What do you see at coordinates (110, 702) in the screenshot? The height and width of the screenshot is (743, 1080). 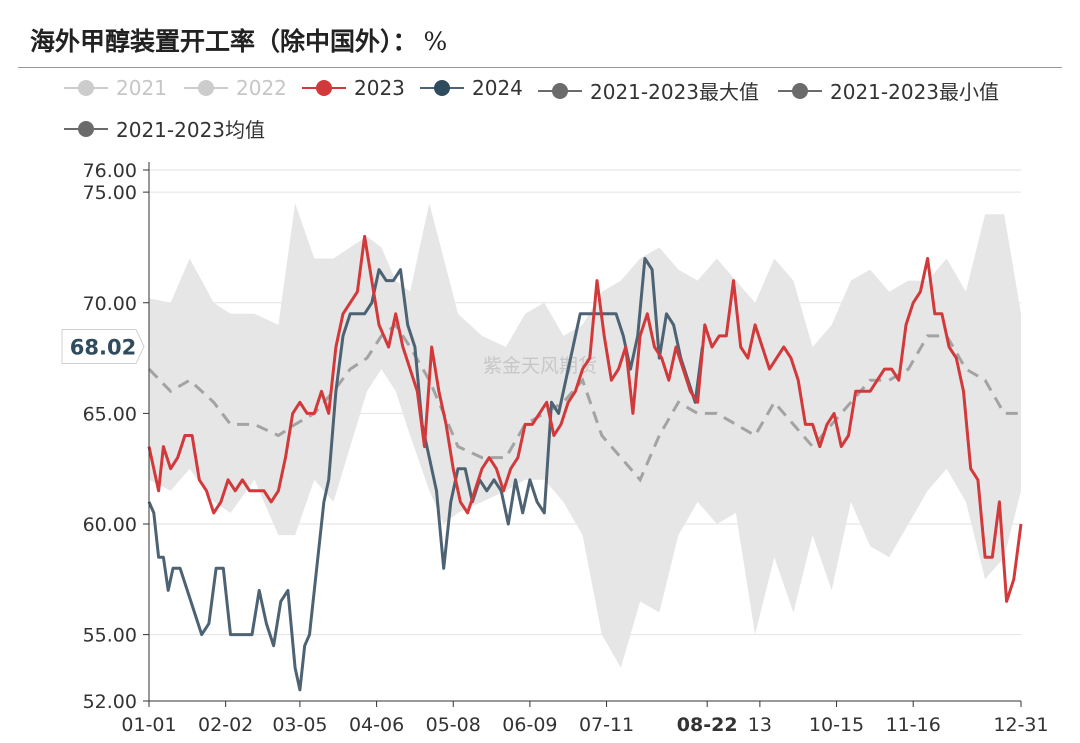 I see `y-tick-label: 52.00` at bounding box center [110, 702].